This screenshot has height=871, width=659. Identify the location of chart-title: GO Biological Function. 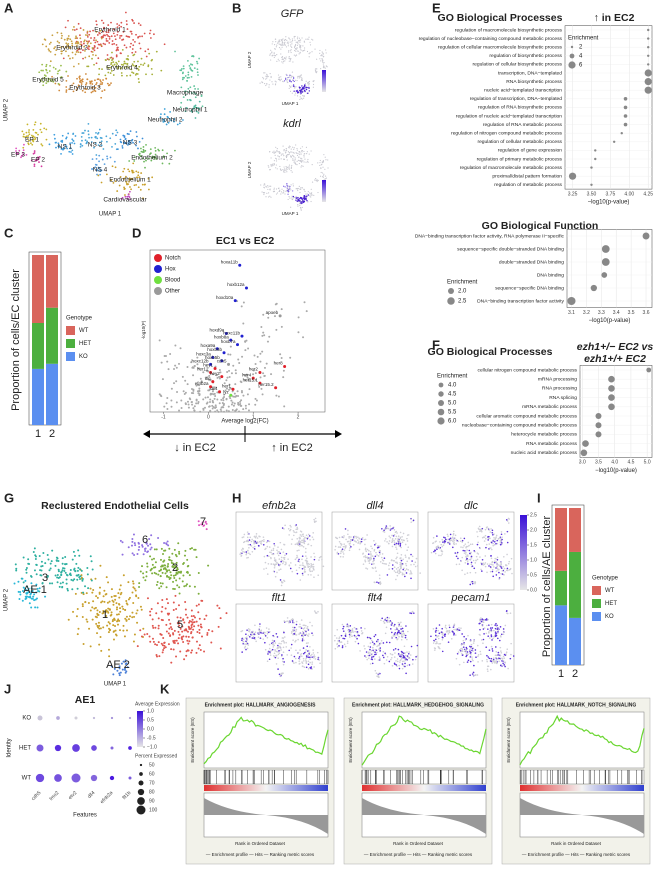
(540, 226).